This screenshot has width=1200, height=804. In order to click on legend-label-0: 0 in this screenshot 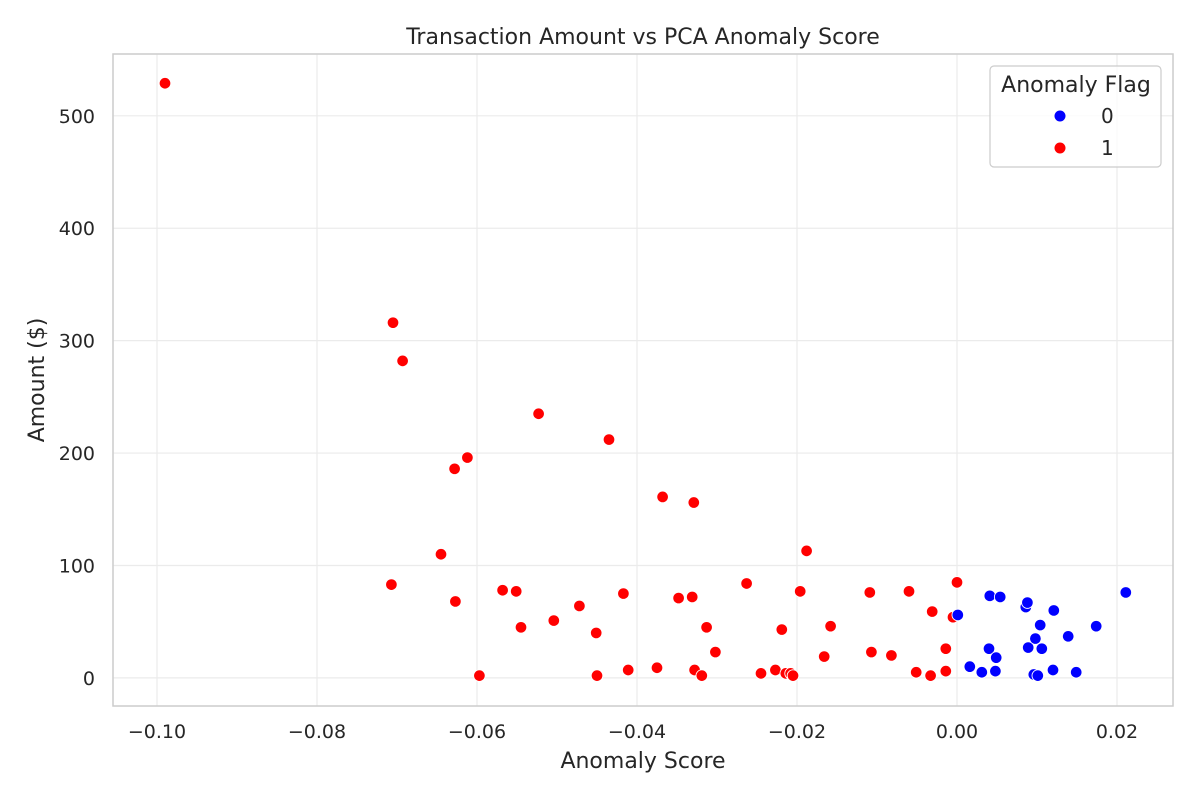, I will do `click(1107, 116)`.